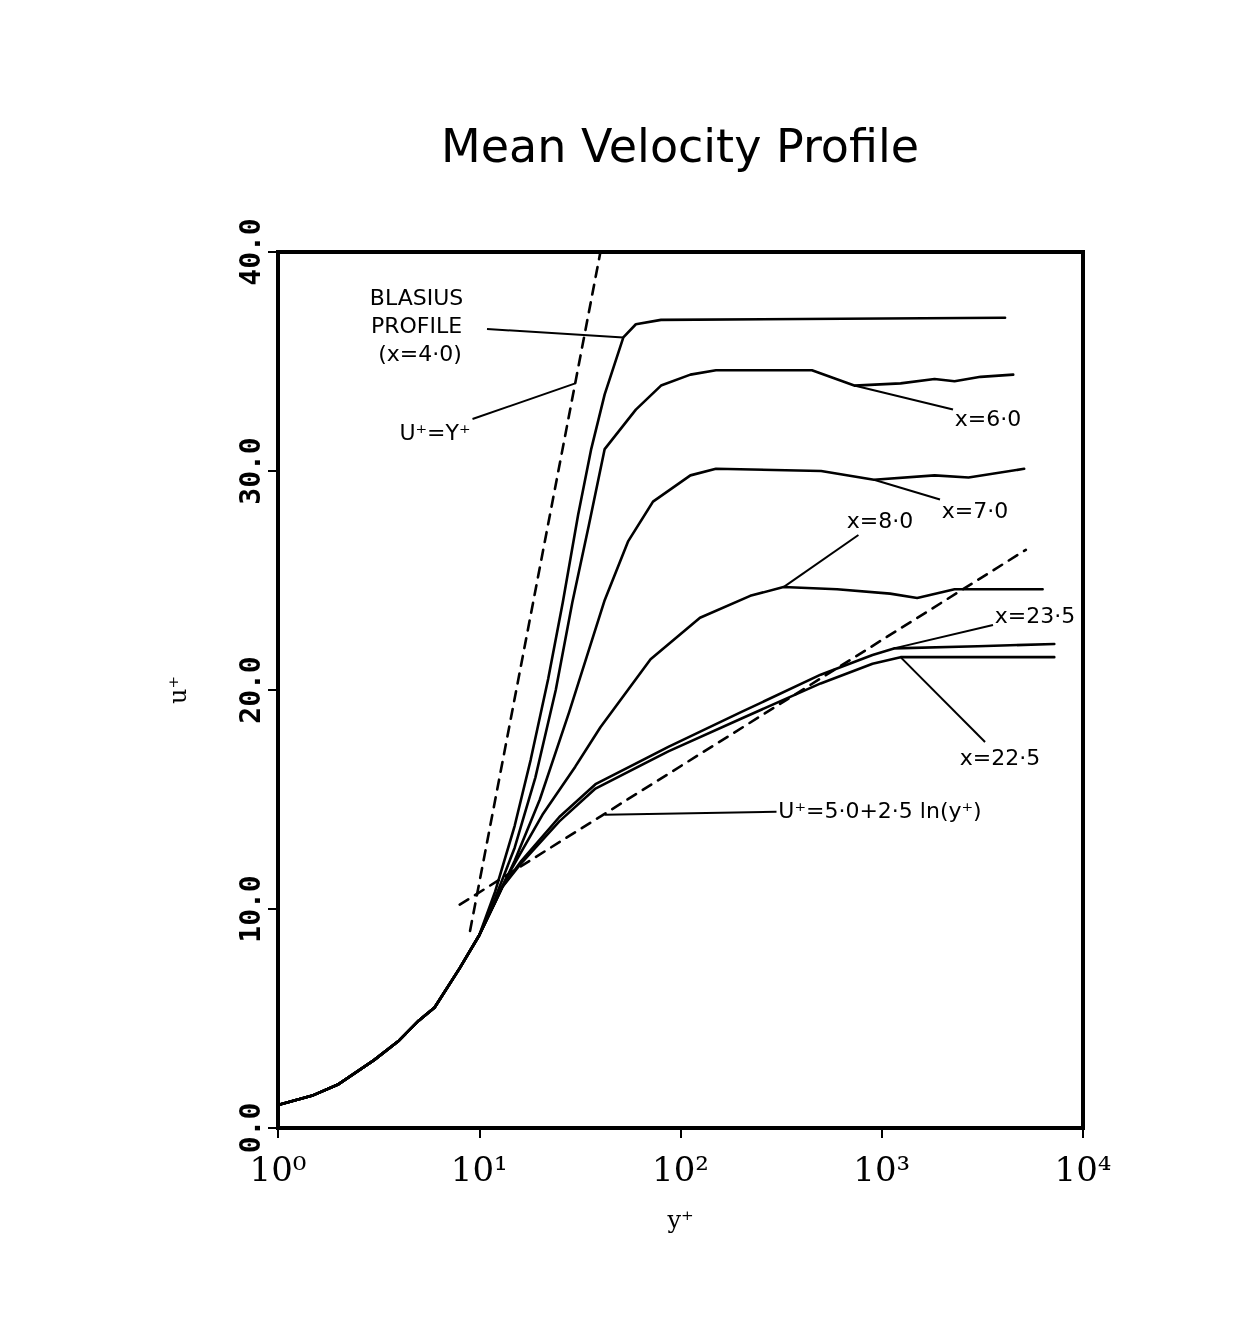 The image size is (1233, 1332). What do you see at coordinates (1083, 1169) in the screenshot?
I see `x-tick-label: 10⁴` at bounding box center [1083, 1169].